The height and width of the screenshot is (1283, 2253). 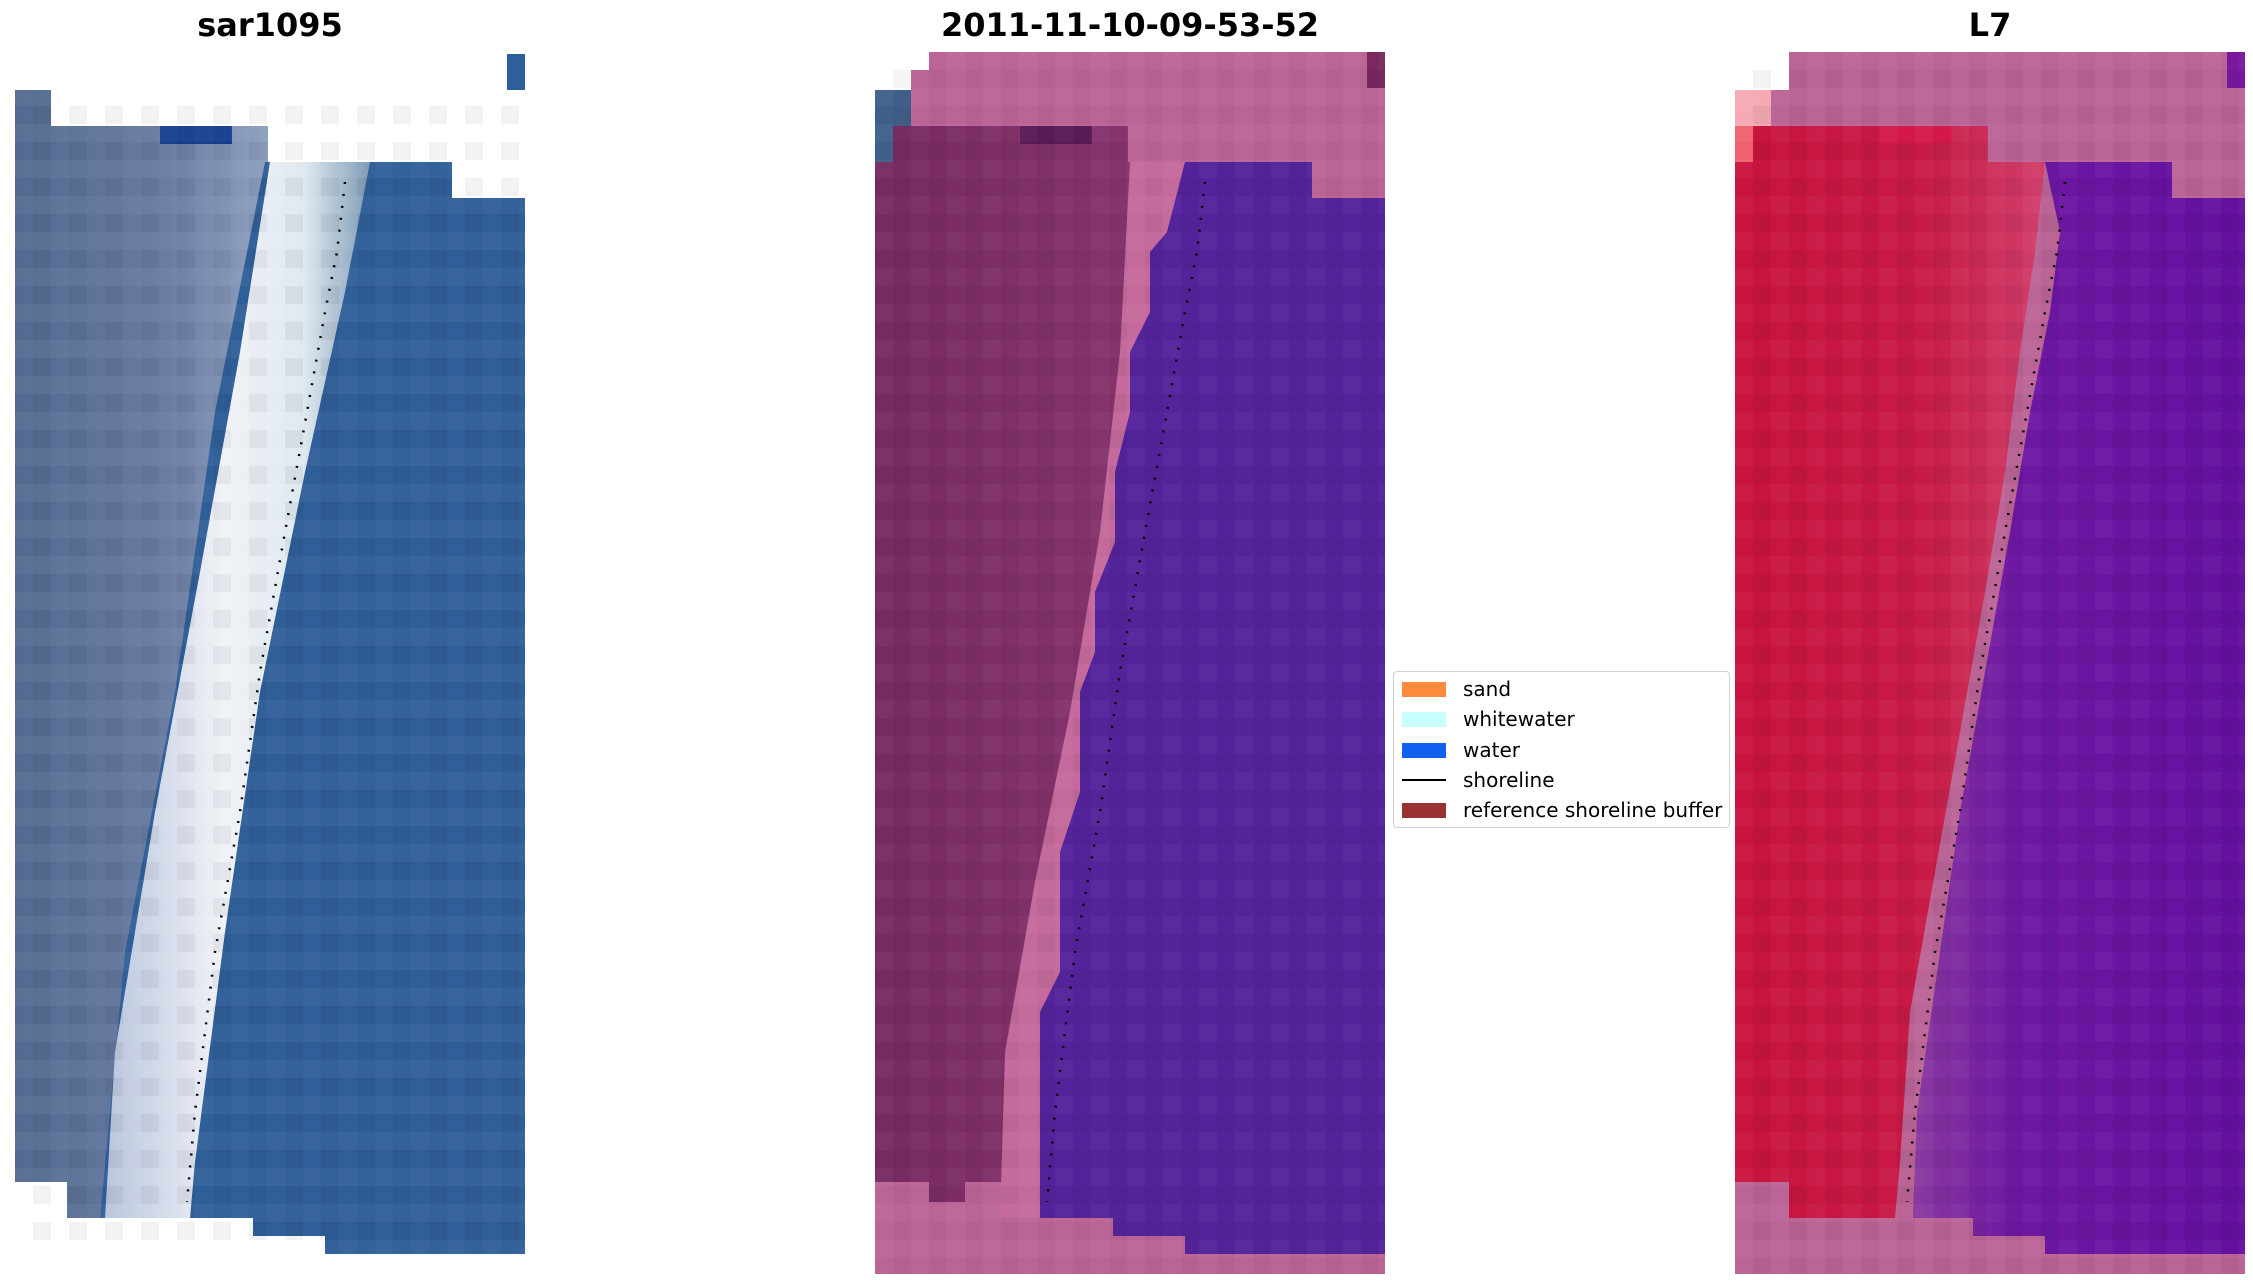 I want to click on panel-title-rgb: sar1095, so click(x=270, y=25).